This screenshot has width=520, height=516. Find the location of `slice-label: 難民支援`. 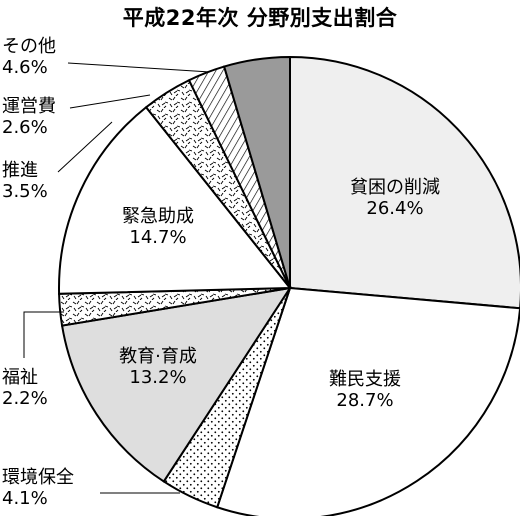

slice-label: 難民支援 is located at coordinates (365, 379).